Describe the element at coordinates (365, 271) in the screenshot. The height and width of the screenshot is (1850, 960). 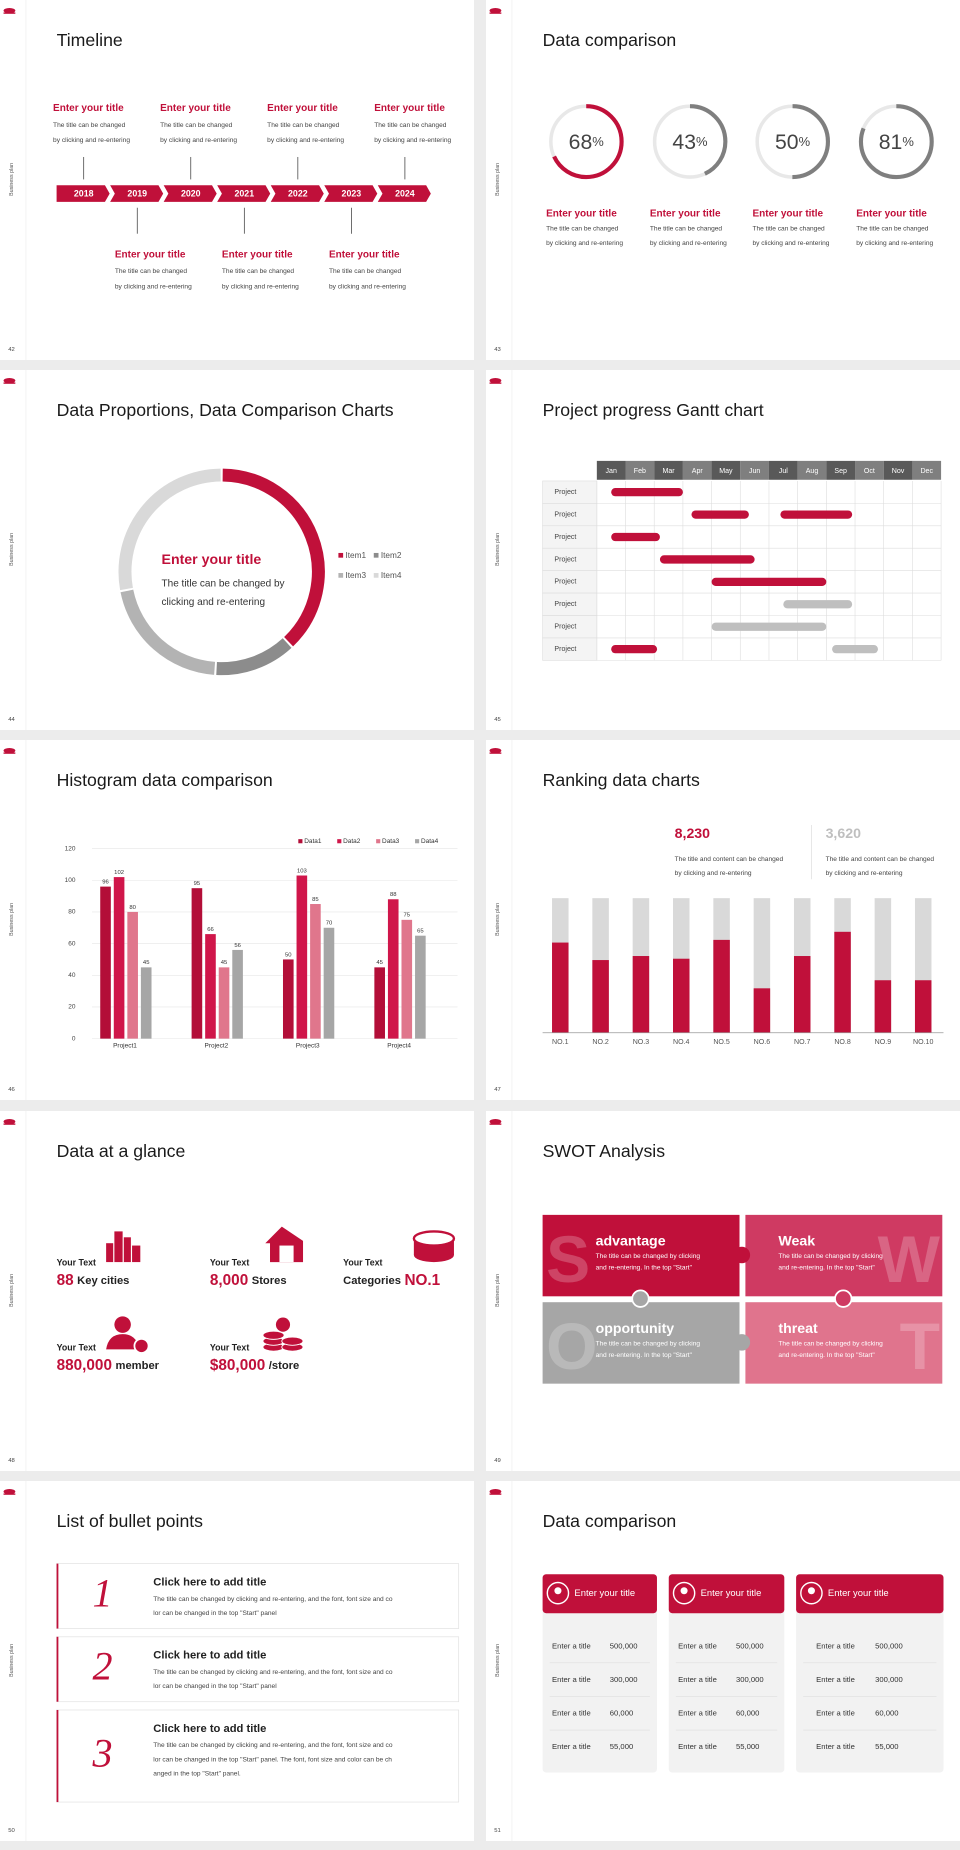
I see `event-text: The title can be changed` at that location.